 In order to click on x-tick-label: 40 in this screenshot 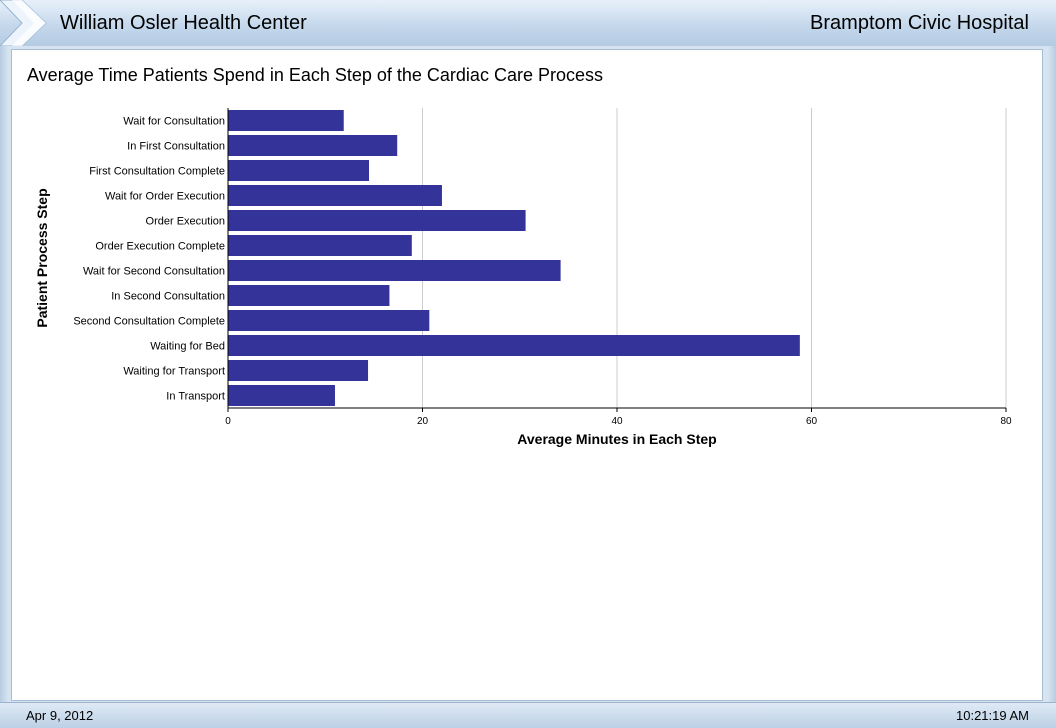, I will do `click(617, 421)`.